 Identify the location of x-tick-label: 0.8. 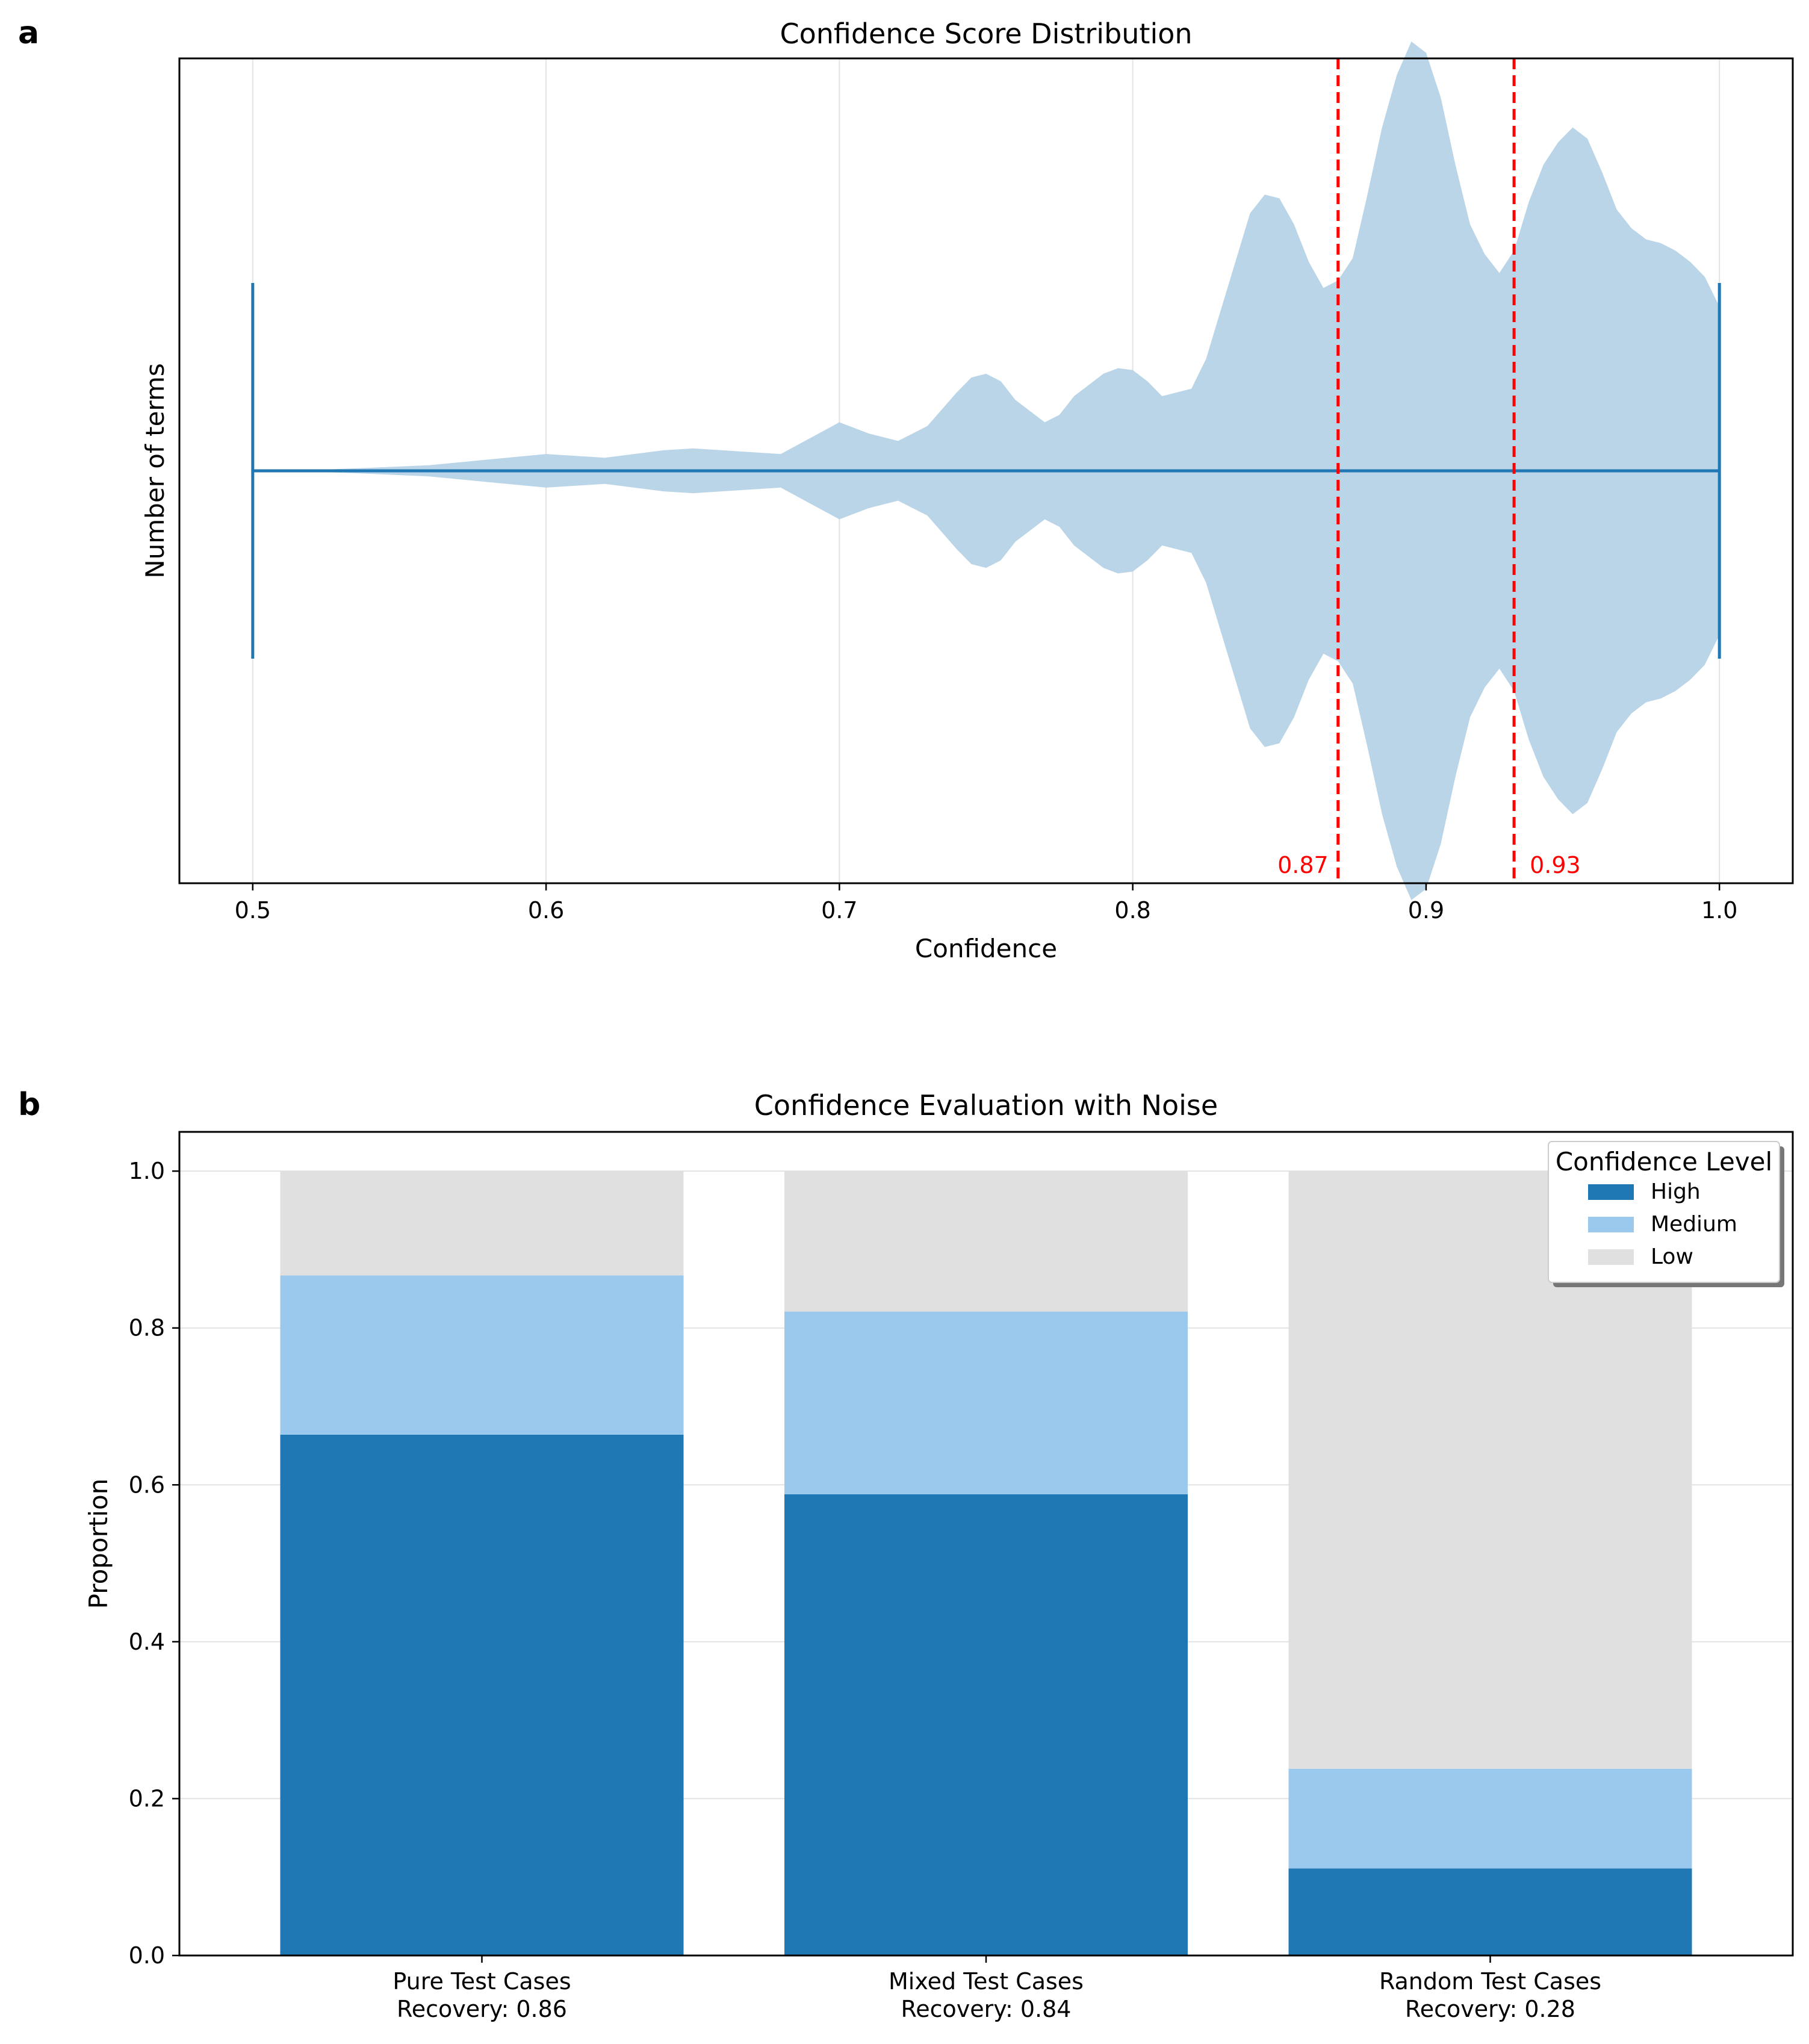
(1132, 910).